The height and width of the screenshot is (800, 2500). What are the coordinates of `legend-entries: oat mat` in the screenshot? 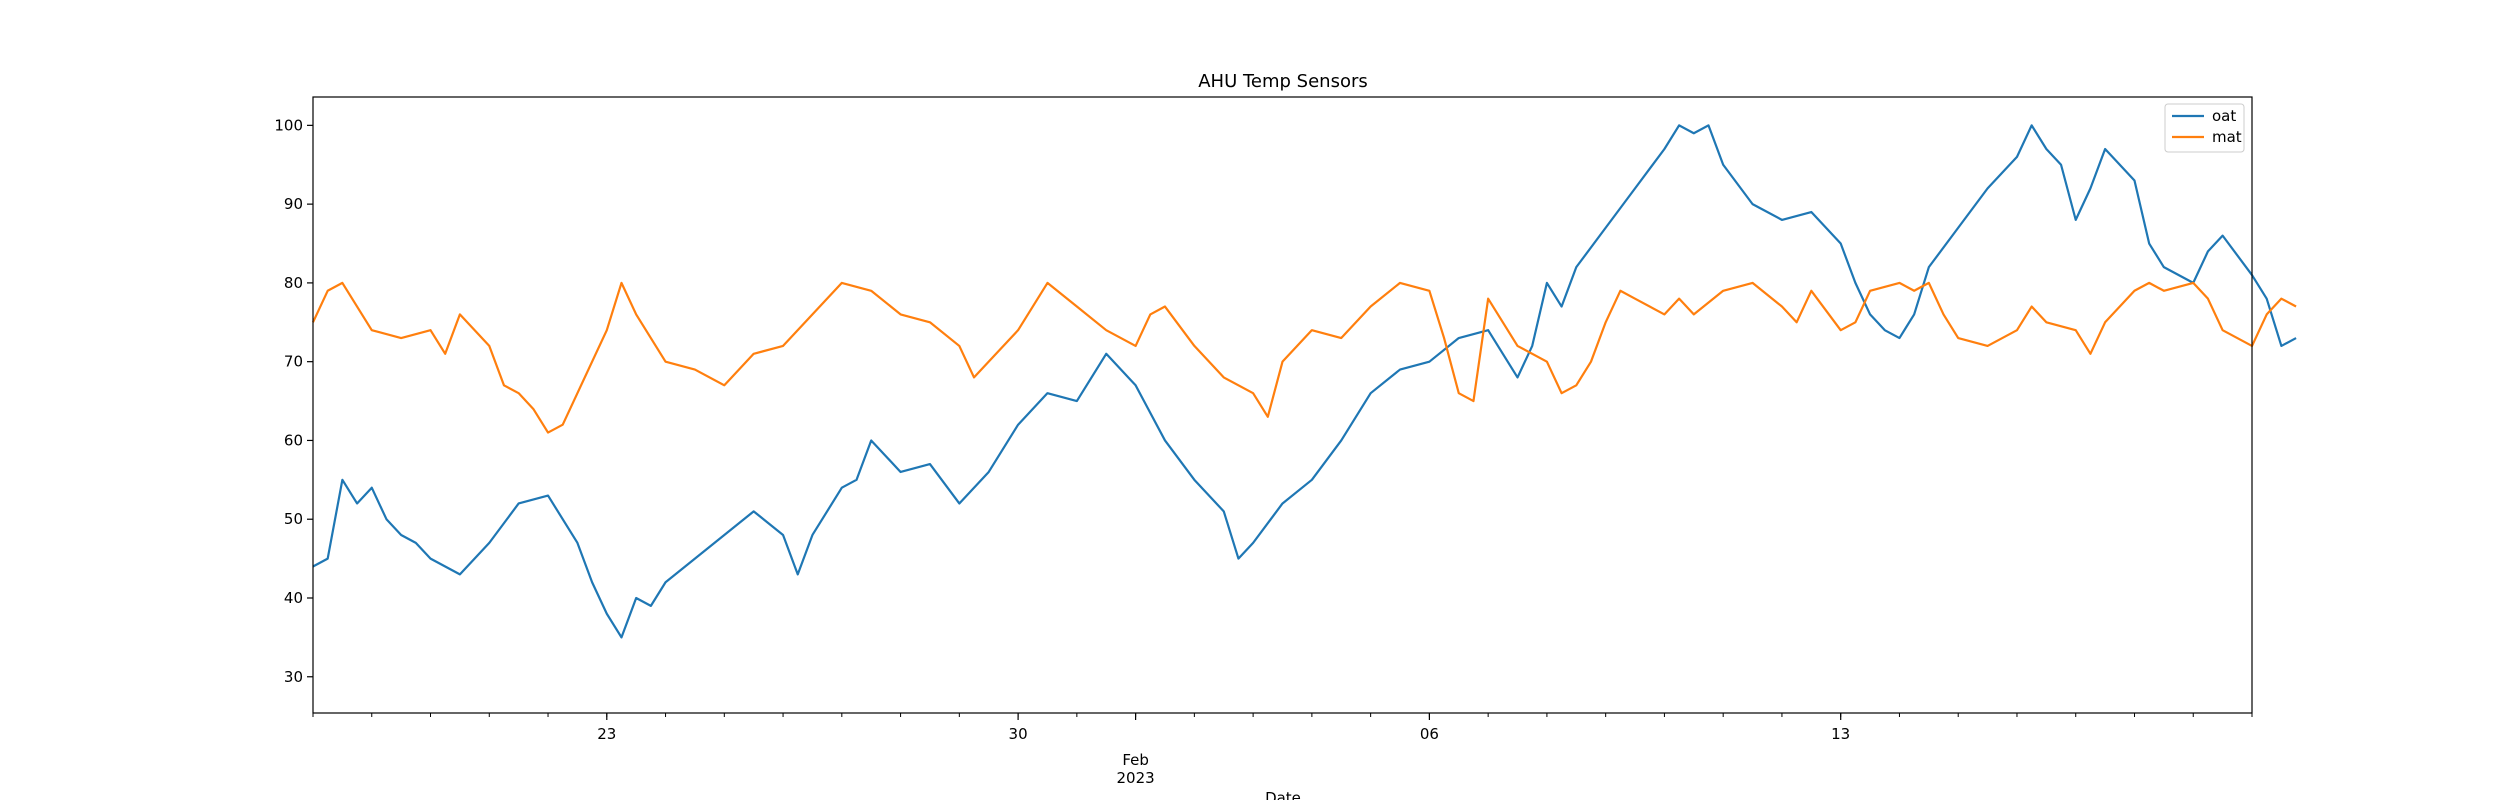 It's located at (2207, 126).